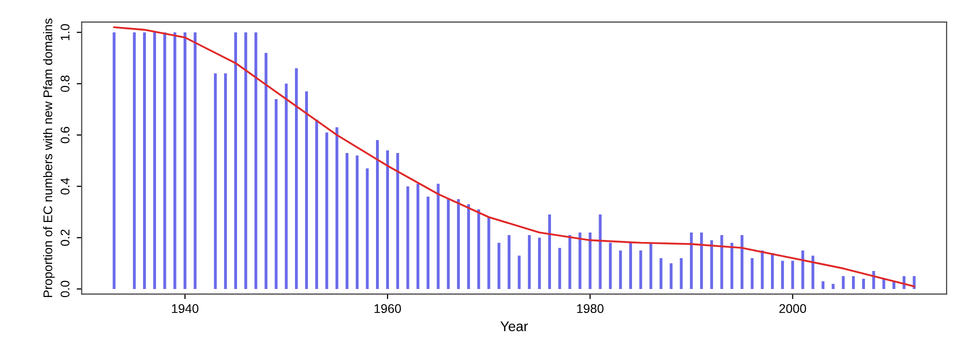 This screenshot has width=961, height=340. I want to click on x-tick-label: 1940, so click(185, 309).